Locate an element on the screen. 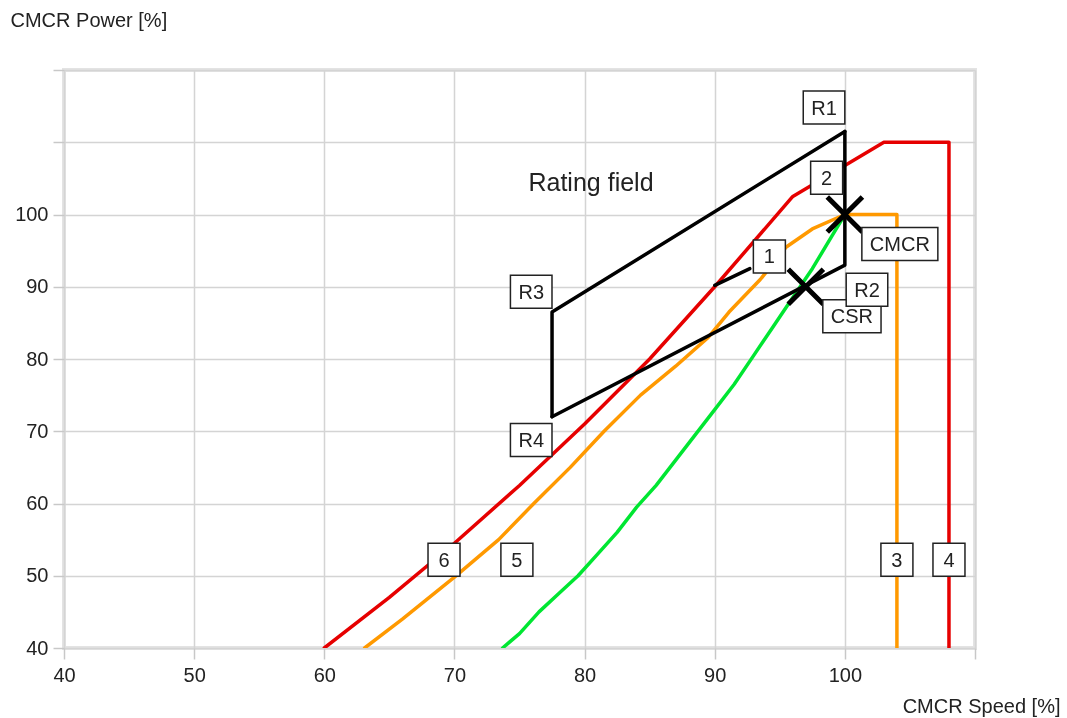 The height and width of the screenshot is (718, 1067). annotation: 5 is located at coordinates (517, 559).